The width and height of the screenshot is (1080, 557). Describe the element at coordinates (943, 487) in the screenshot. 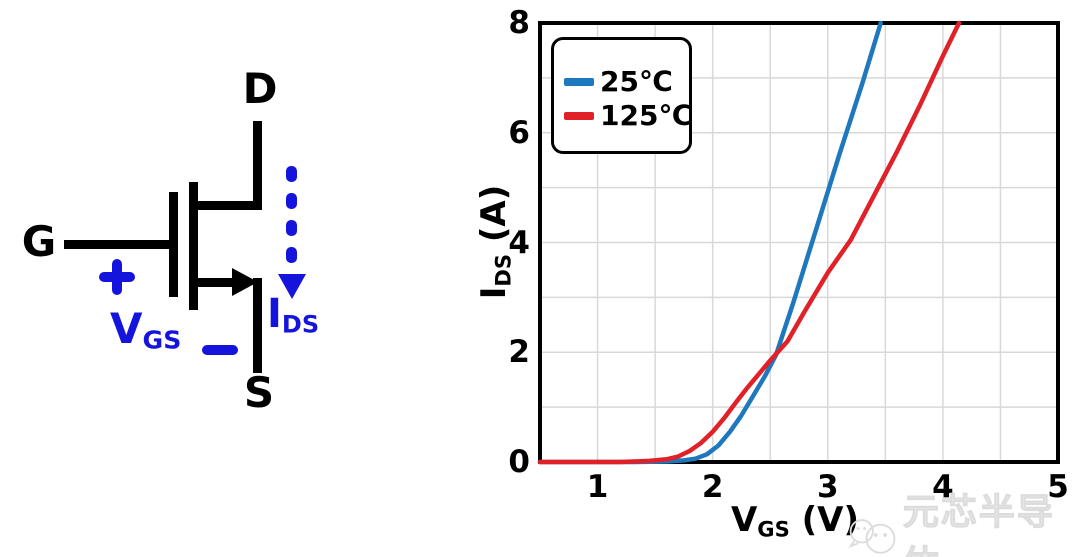

I see `x-tick-label: 4` at that location.